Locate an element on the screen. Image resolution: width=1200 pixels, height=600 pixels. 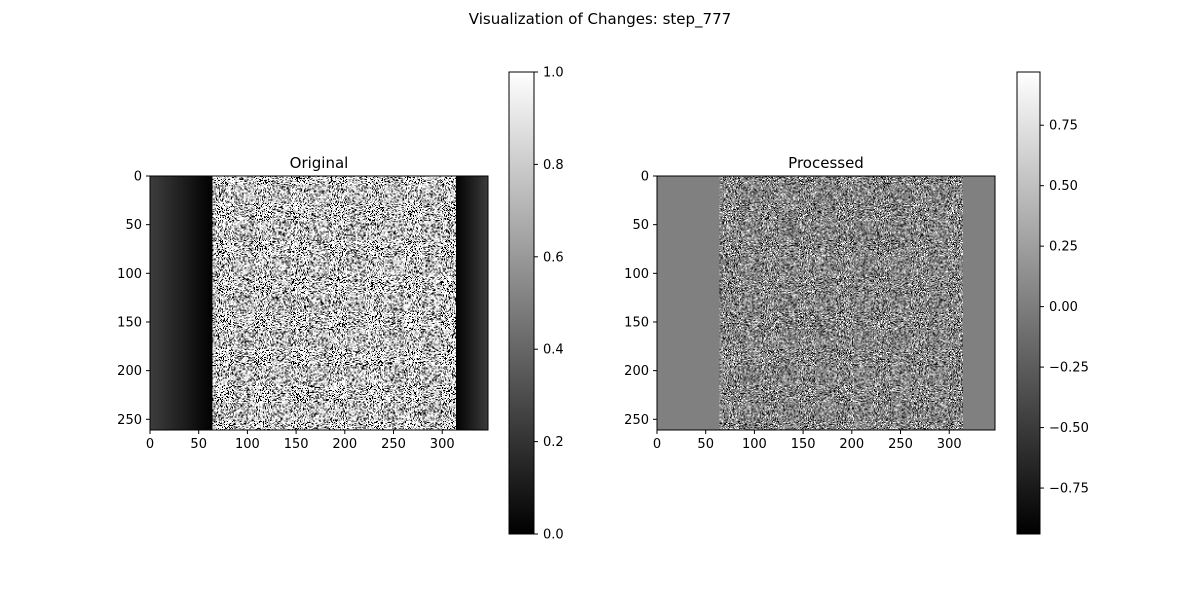
colorbar-tick-label: 0.25 is located at coordinates (1063, 247).